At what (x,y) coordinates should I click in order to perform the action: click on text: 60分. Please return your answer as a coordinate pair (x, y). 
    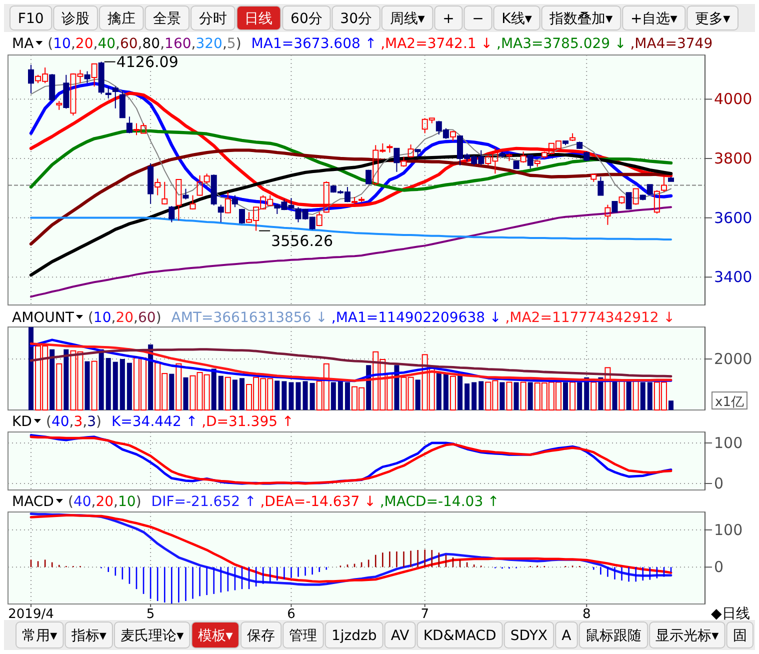
    Looking at the image, I should click on (306, 19).